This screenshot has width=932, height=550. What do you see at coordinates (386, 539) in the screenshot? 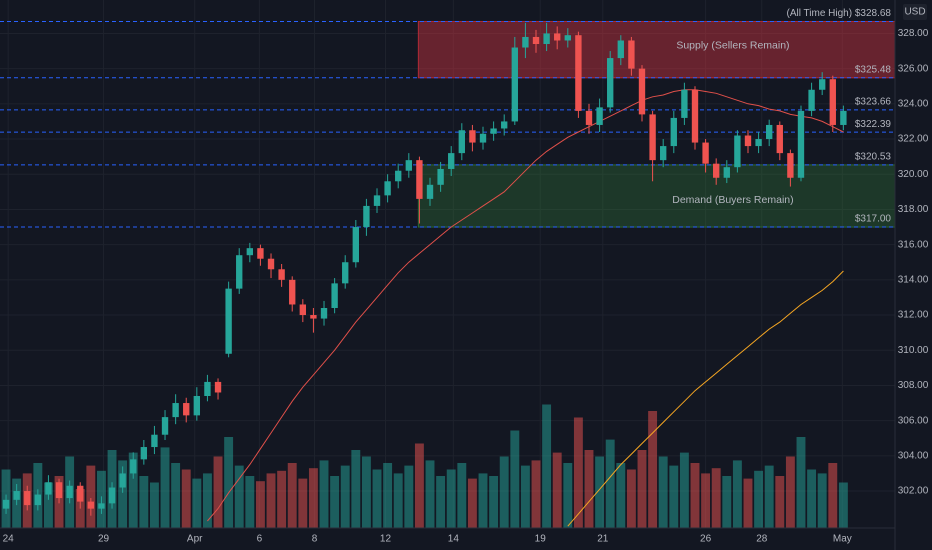
I see `x-tick-label: 12` at bounding box center [386, 539].